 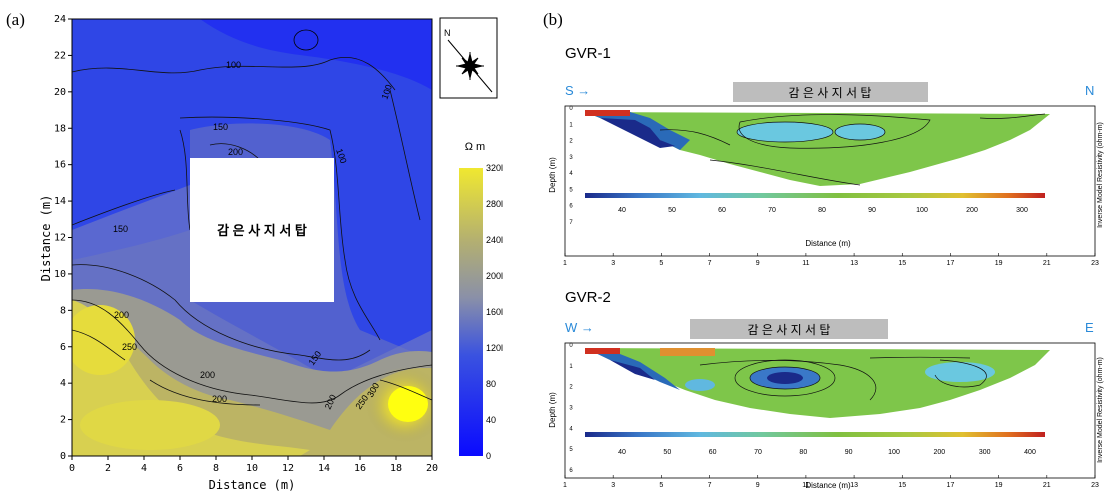 I want to click on y-tick-label: 8, so click(x=63, y=310).